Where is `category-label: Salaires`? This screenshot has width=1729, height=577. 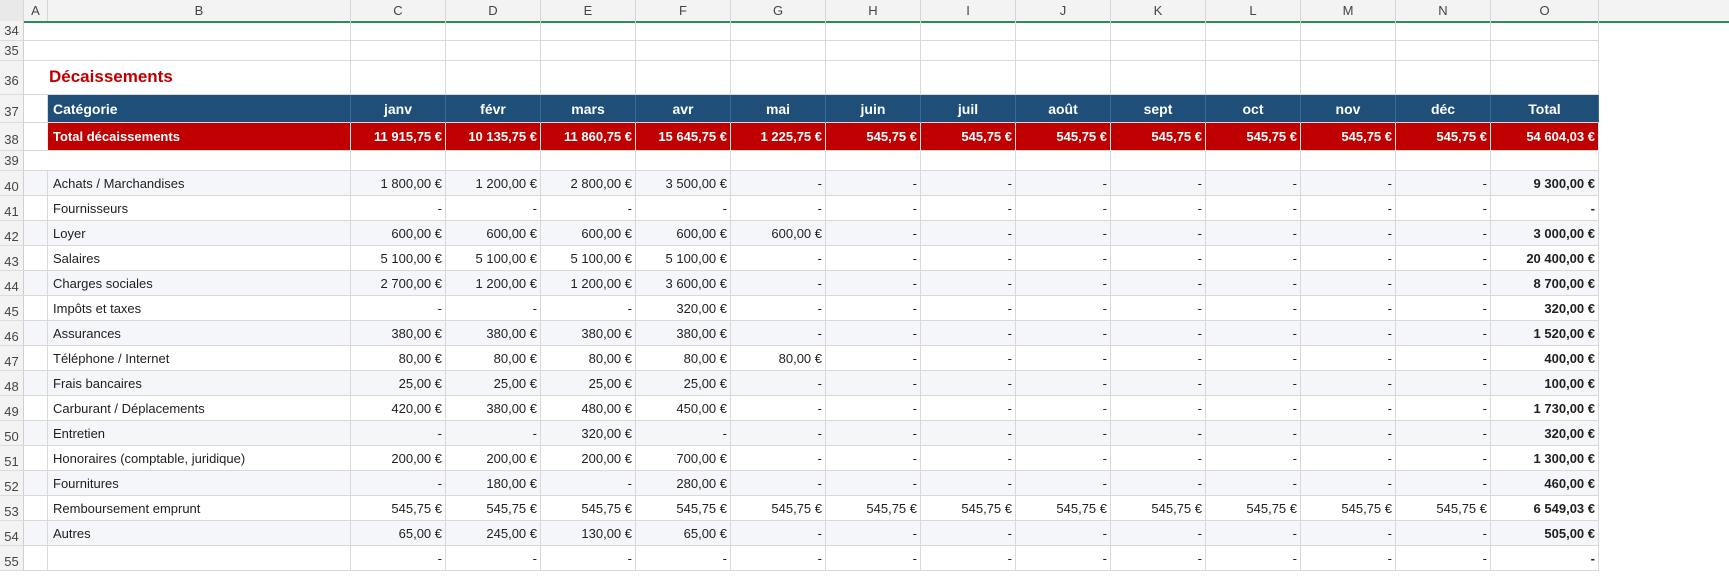
category-label: Salaires is located at coordinates (199, 258).